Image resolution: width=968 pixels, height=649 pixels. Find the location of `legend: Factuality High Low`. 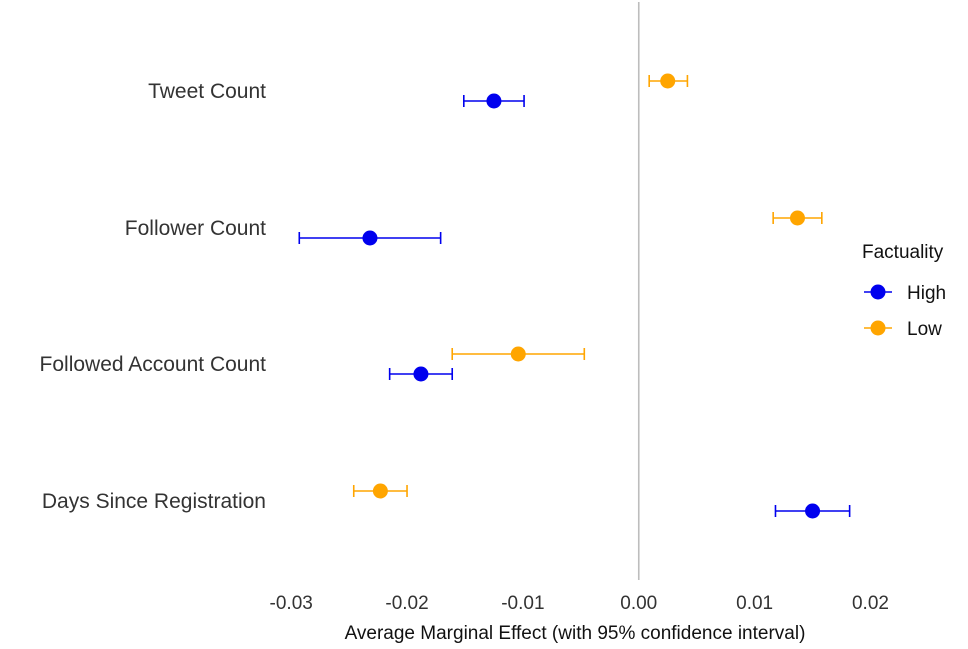

legend: Factuality High Low is located at coordinates (904, 291).